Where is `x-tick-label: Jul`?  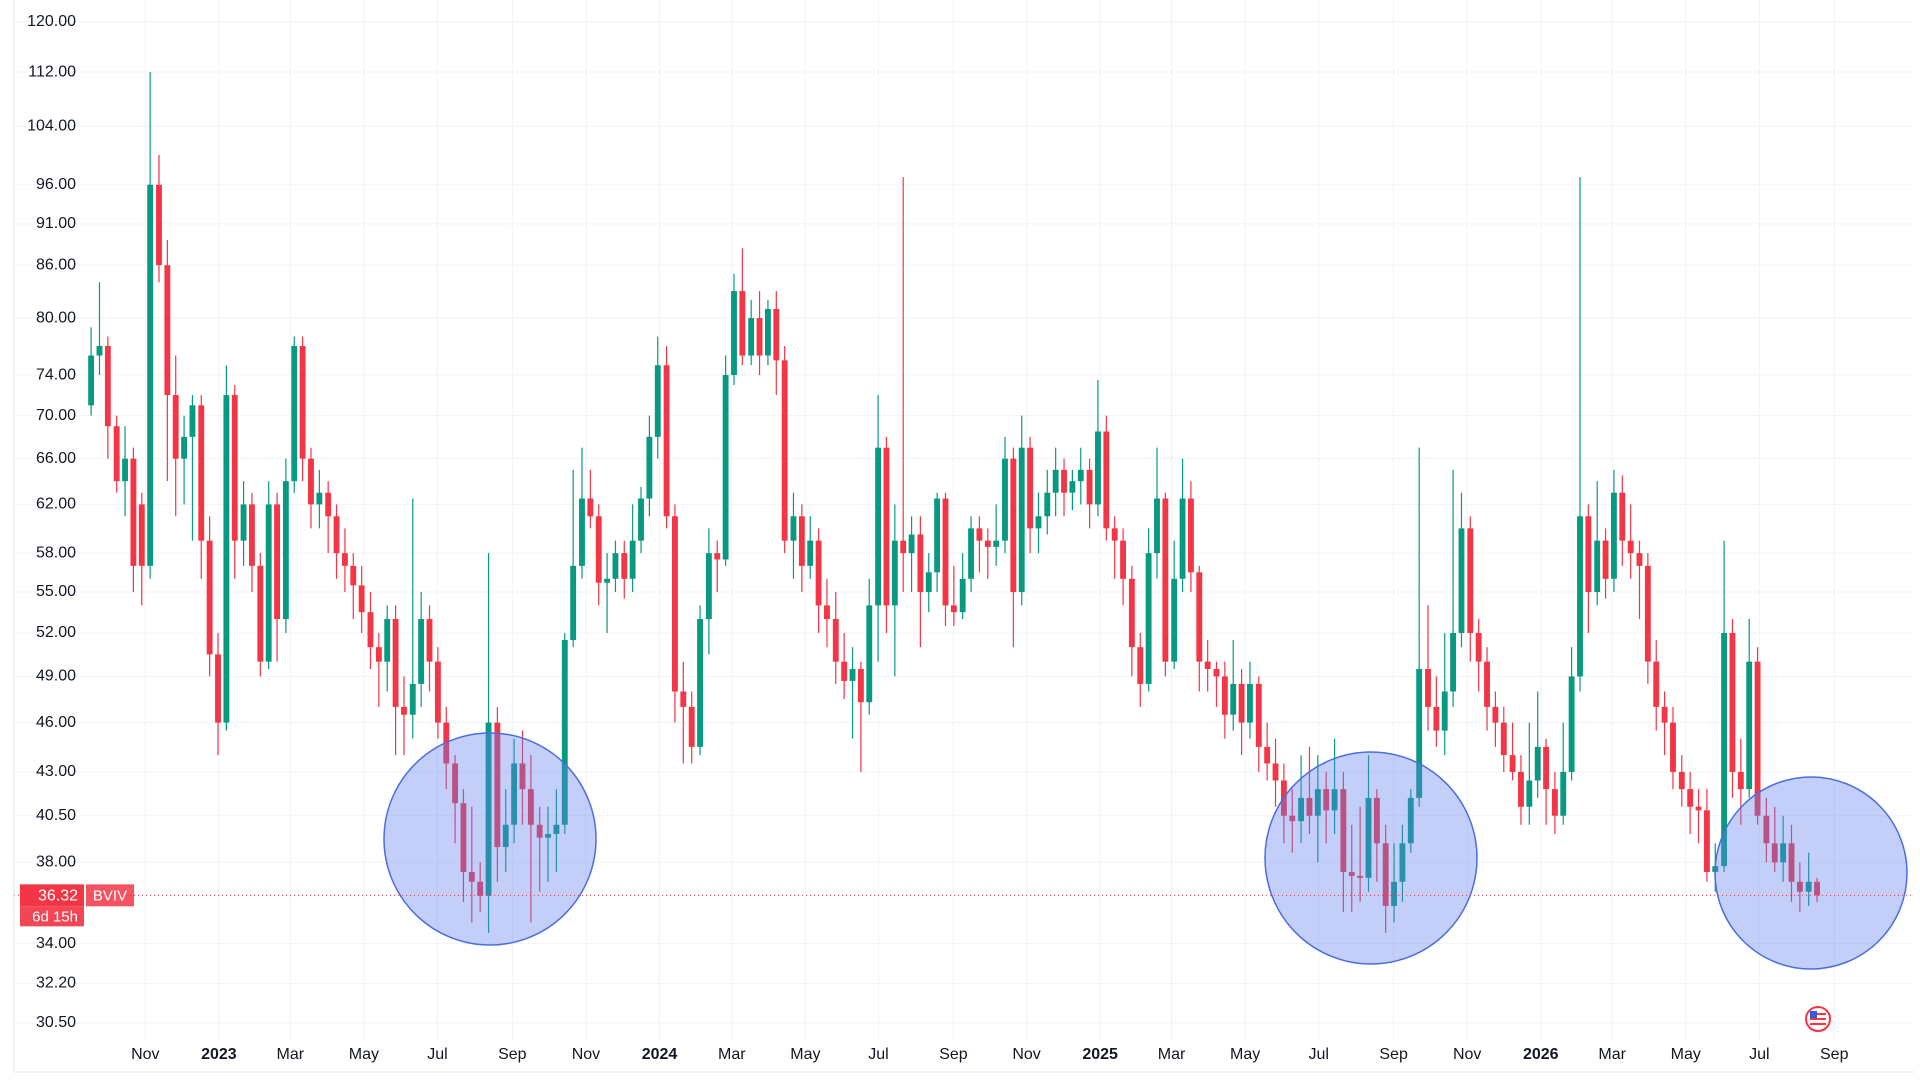 x-tick-label: Jul is located at coordinates (1759, 1054).